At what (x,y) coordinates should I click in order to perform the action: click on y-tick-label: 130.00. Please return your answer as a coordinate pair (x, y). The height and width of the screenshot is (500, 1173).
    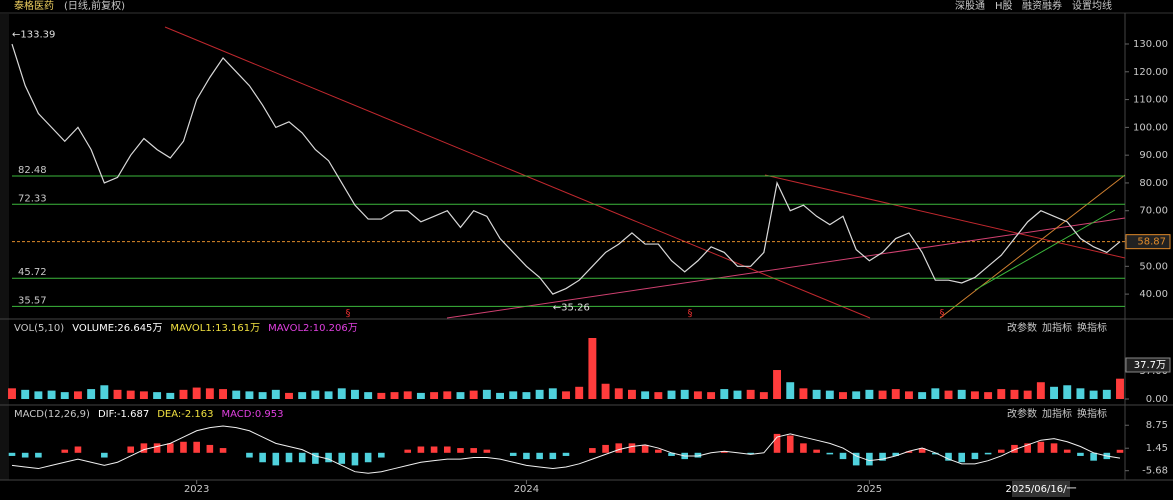
    Looking at the image, I should click on (1150, 44).